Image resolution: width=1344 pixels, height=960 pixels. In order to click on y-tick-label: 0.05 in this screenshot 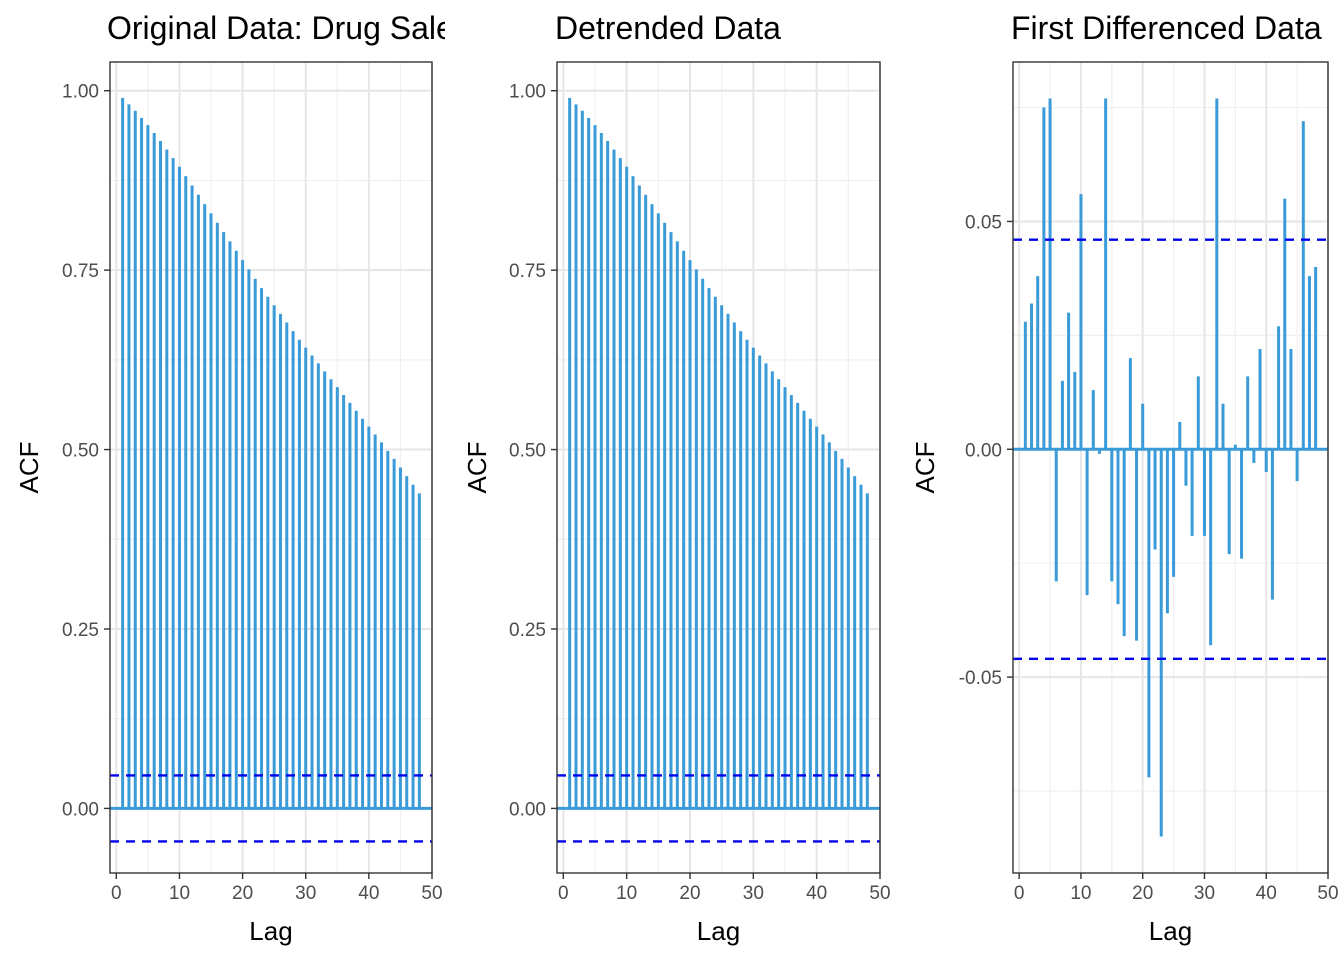, I will do `click(983, 222)`.